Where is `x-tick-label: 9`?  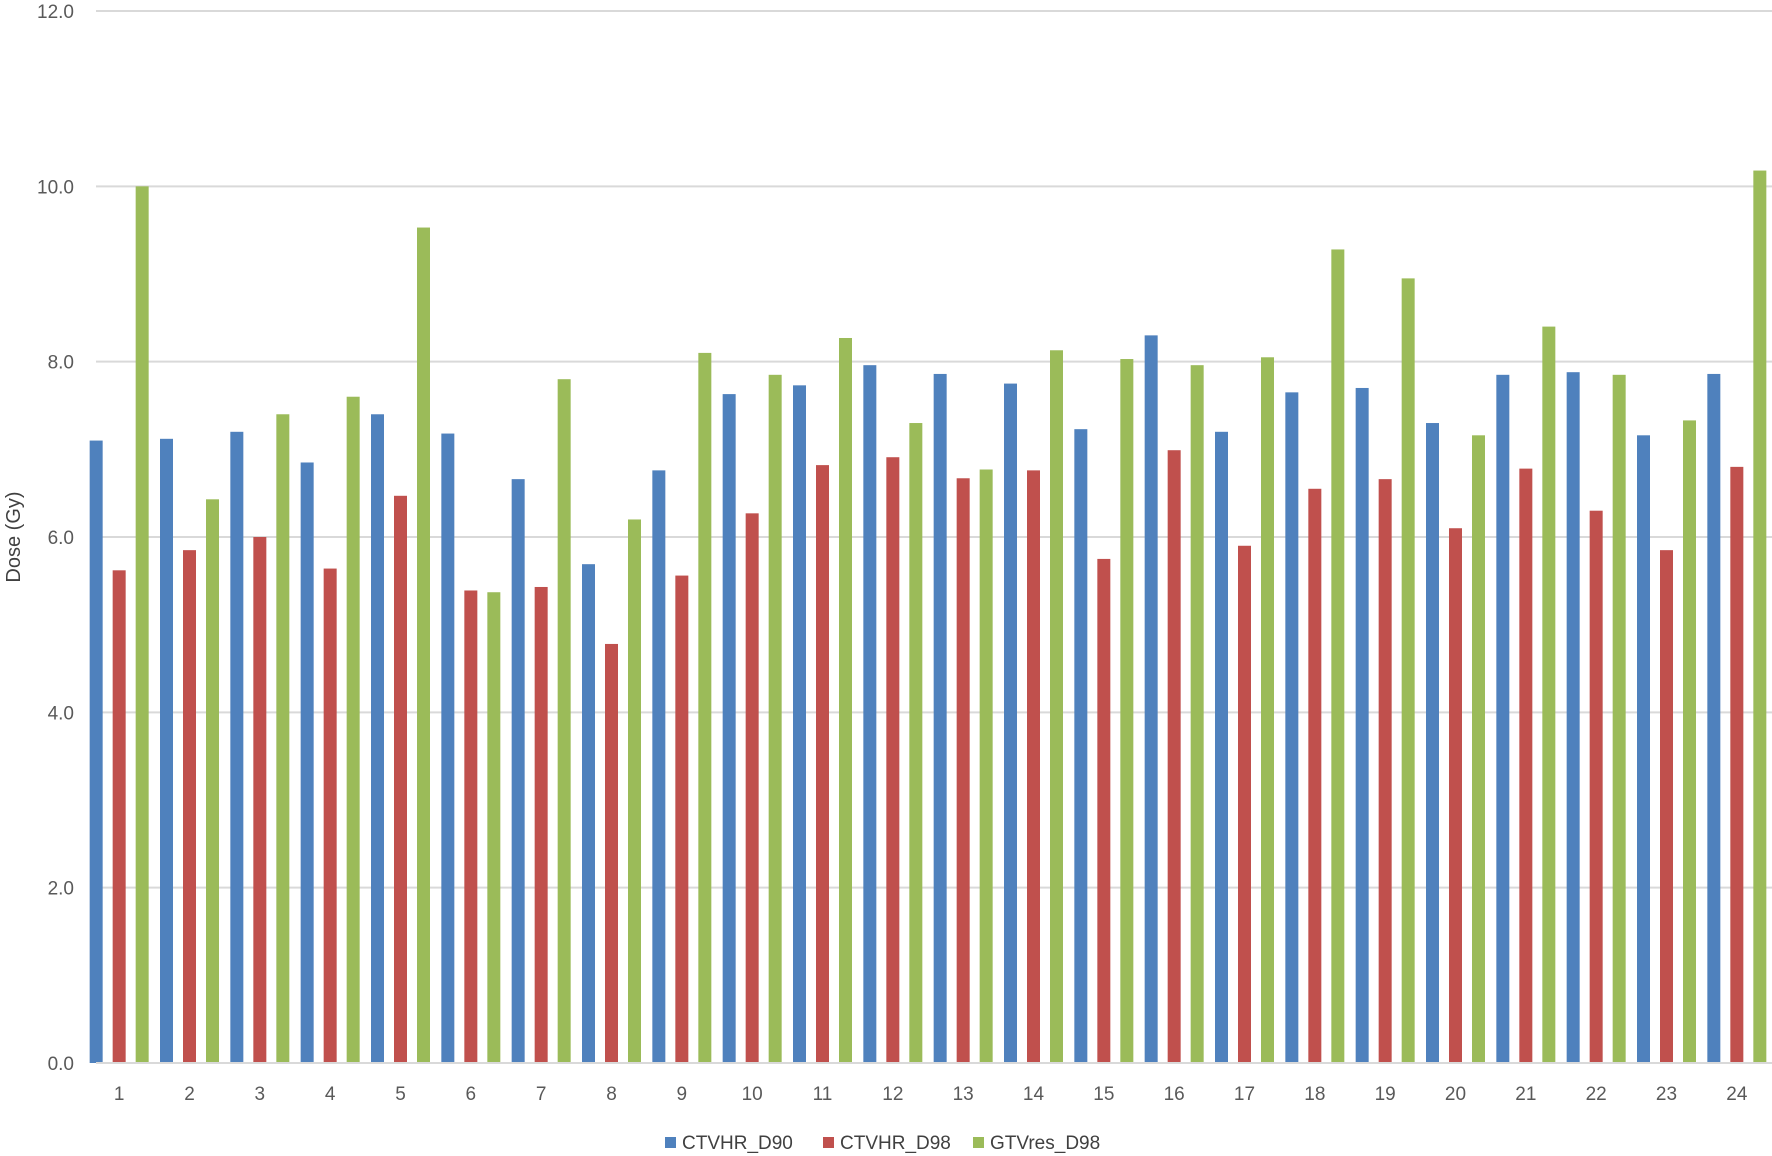
x-tick-label: 9 is located at coordinates (682, 1094).